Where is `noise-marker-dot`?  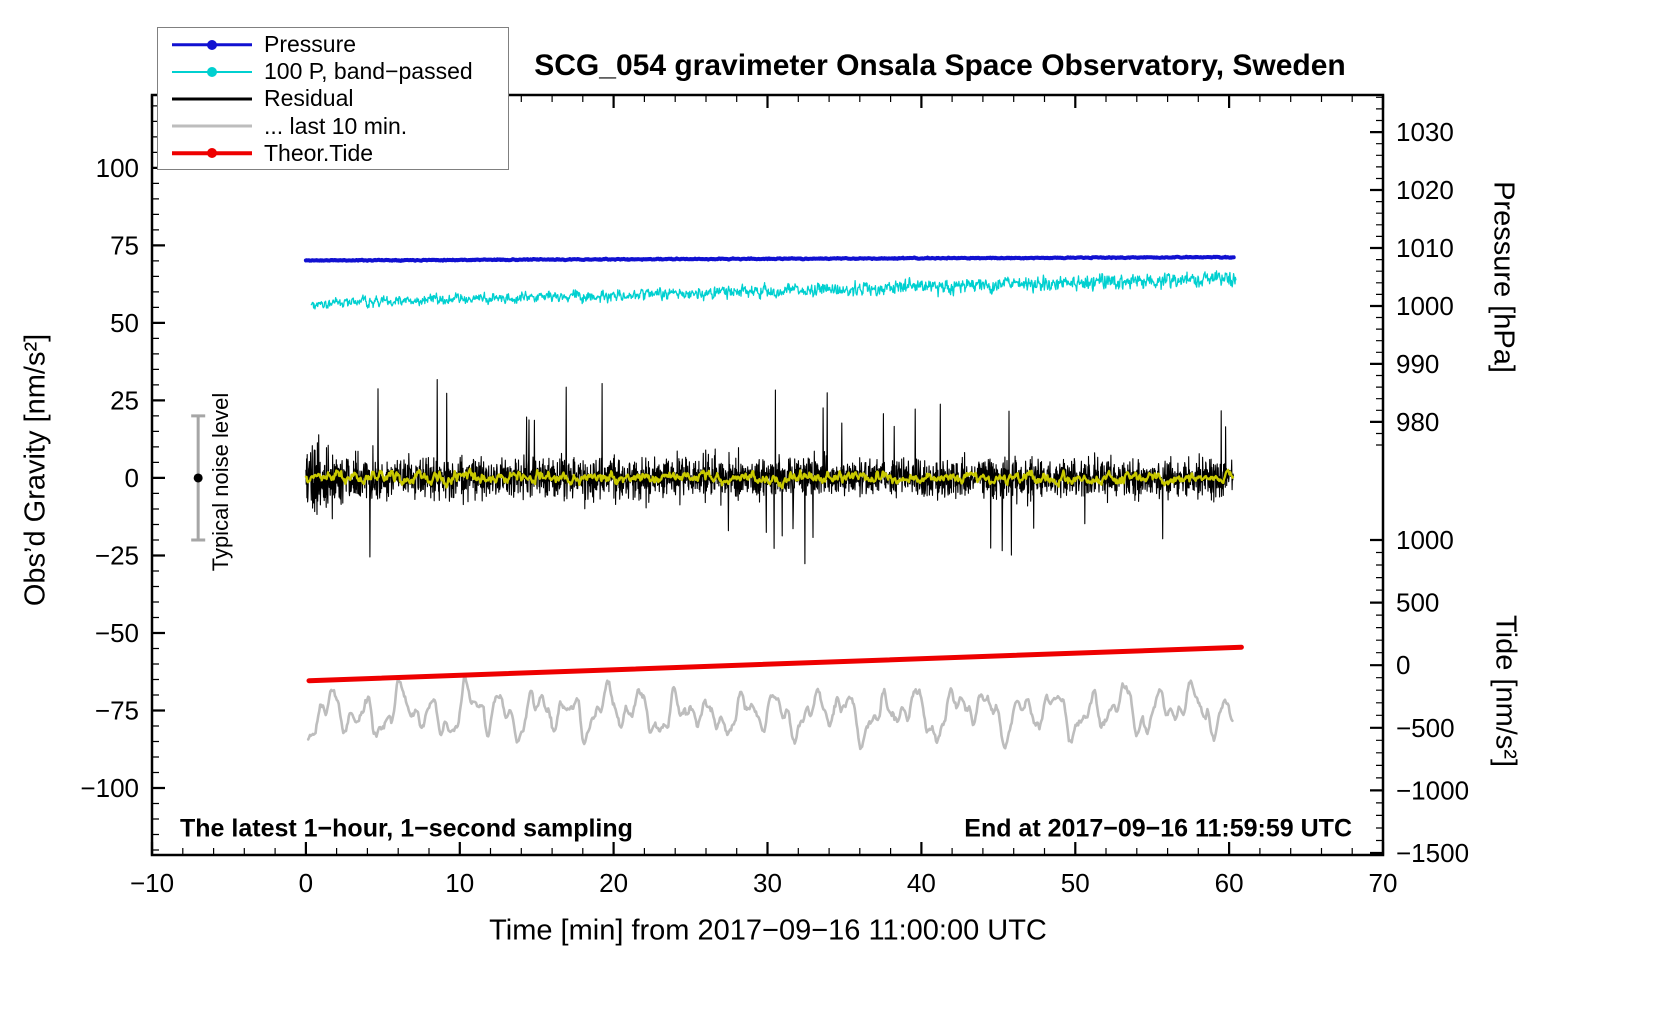 noise-marker-dot is located at coordinates (198, 478).